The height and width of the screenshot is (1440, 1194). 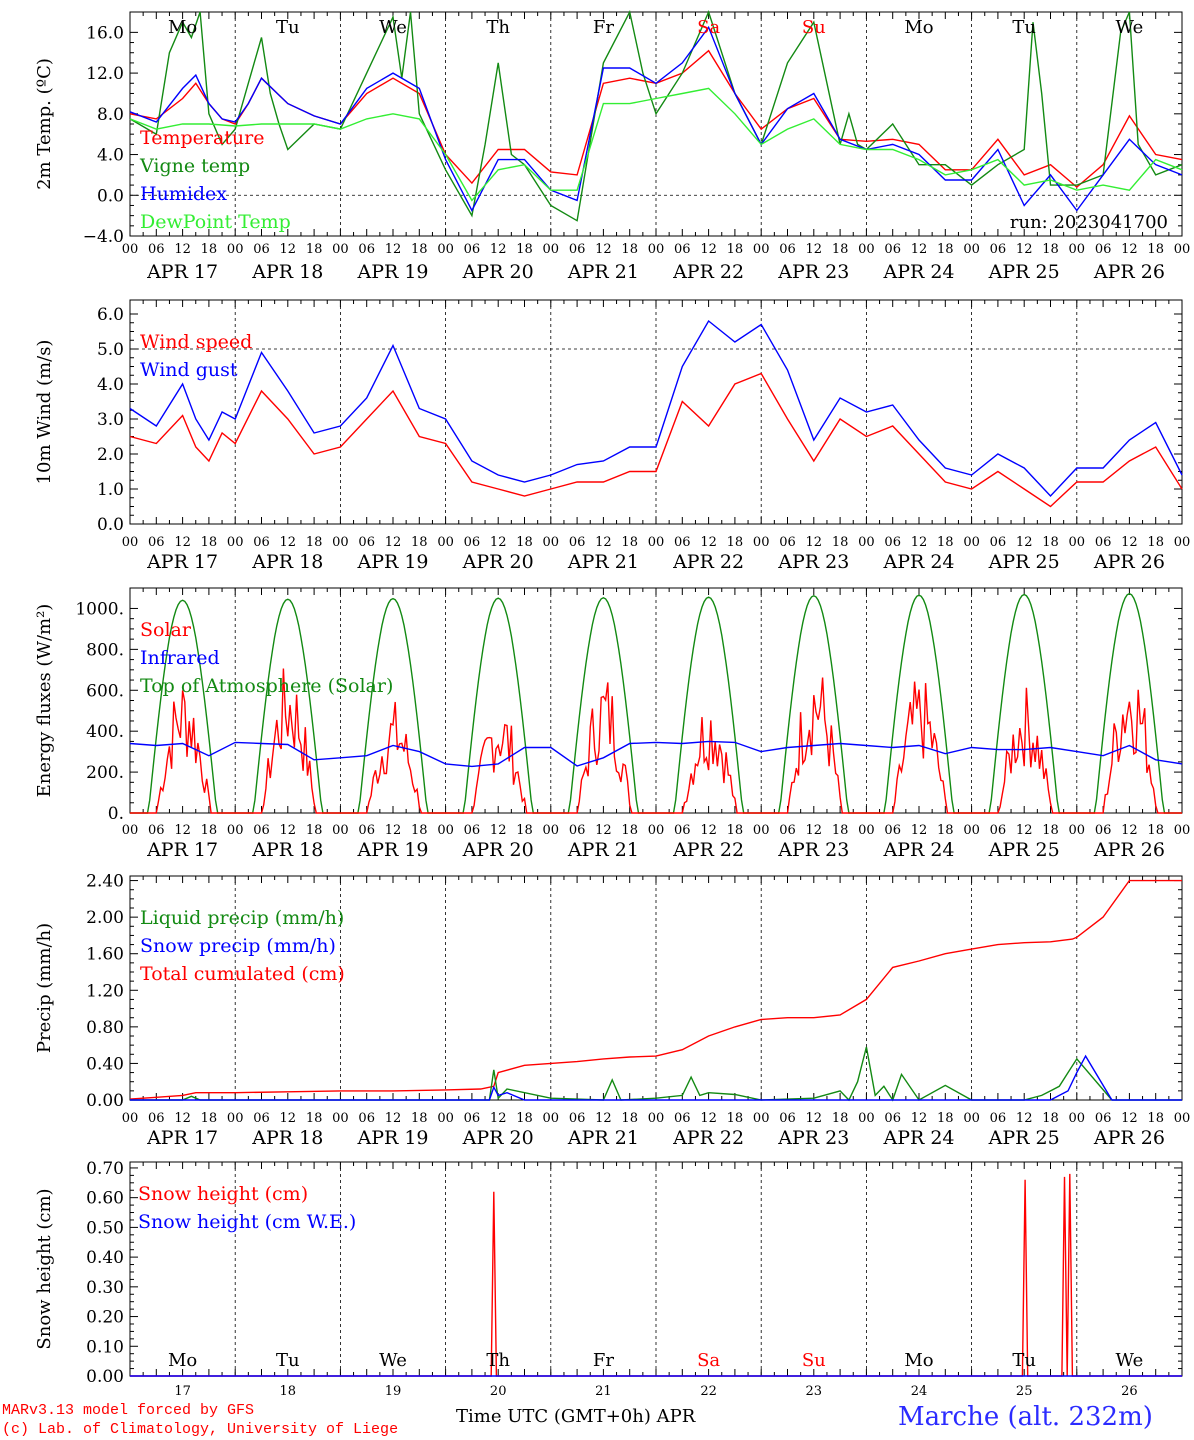 What do you see at coordinates (128, 1410) in the screenshot?
I see `model-credit: MARv3.13 model forced by GFS` at bounding box center [128, 1410].